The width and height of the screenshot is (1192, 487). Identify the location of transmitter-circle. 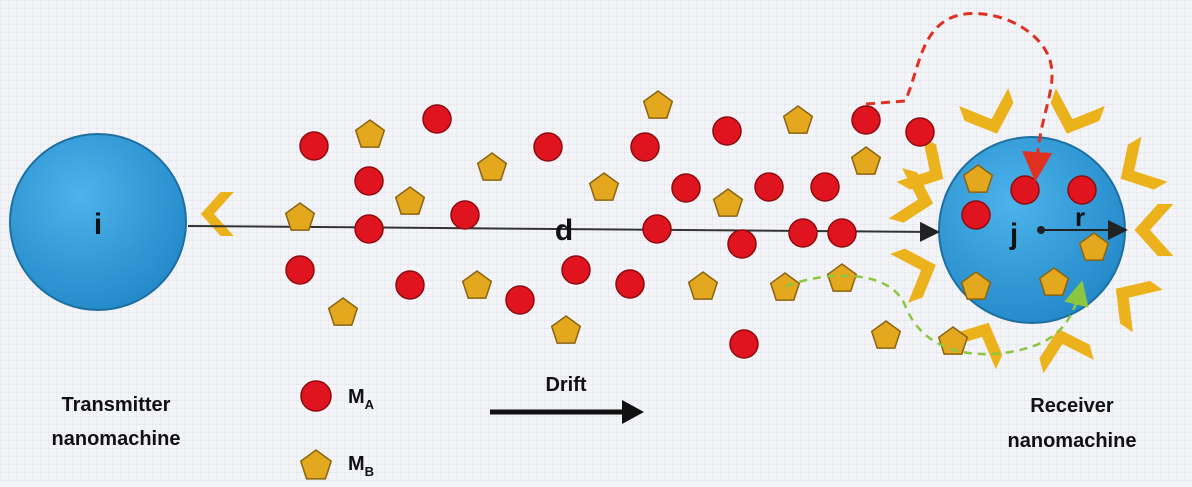
(98, 222).